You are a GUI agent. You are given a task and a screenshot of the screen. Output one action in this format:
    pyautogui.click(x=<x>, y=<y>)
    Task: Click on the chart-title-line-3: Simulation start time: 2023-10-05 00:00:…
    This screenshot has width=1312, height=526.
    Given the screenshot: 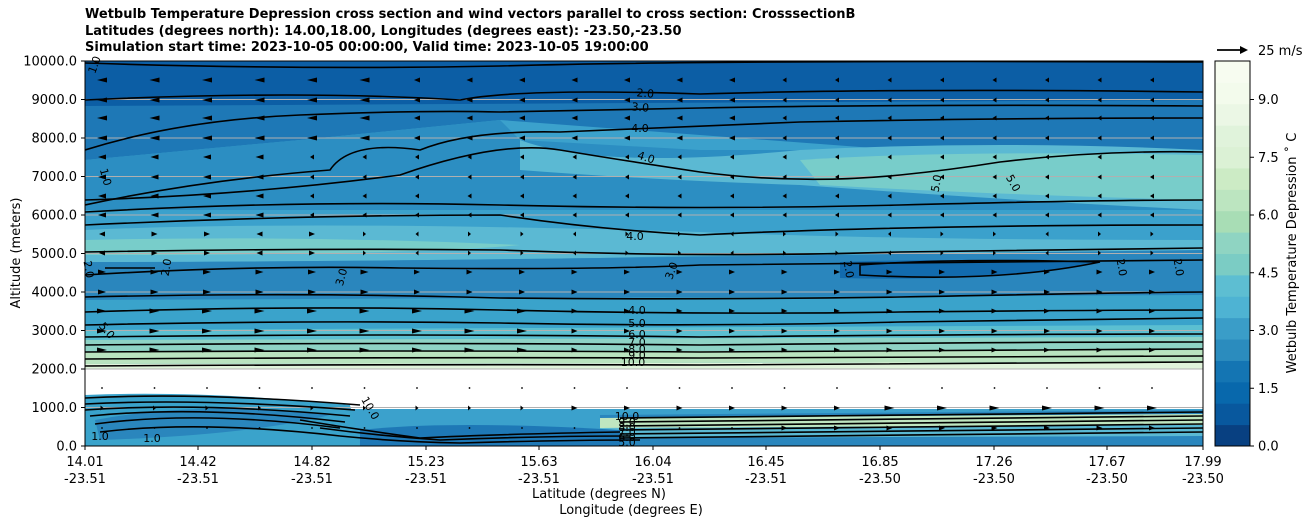 What is the action you would take?
    pyautogui.click(x=367, y=47)
    